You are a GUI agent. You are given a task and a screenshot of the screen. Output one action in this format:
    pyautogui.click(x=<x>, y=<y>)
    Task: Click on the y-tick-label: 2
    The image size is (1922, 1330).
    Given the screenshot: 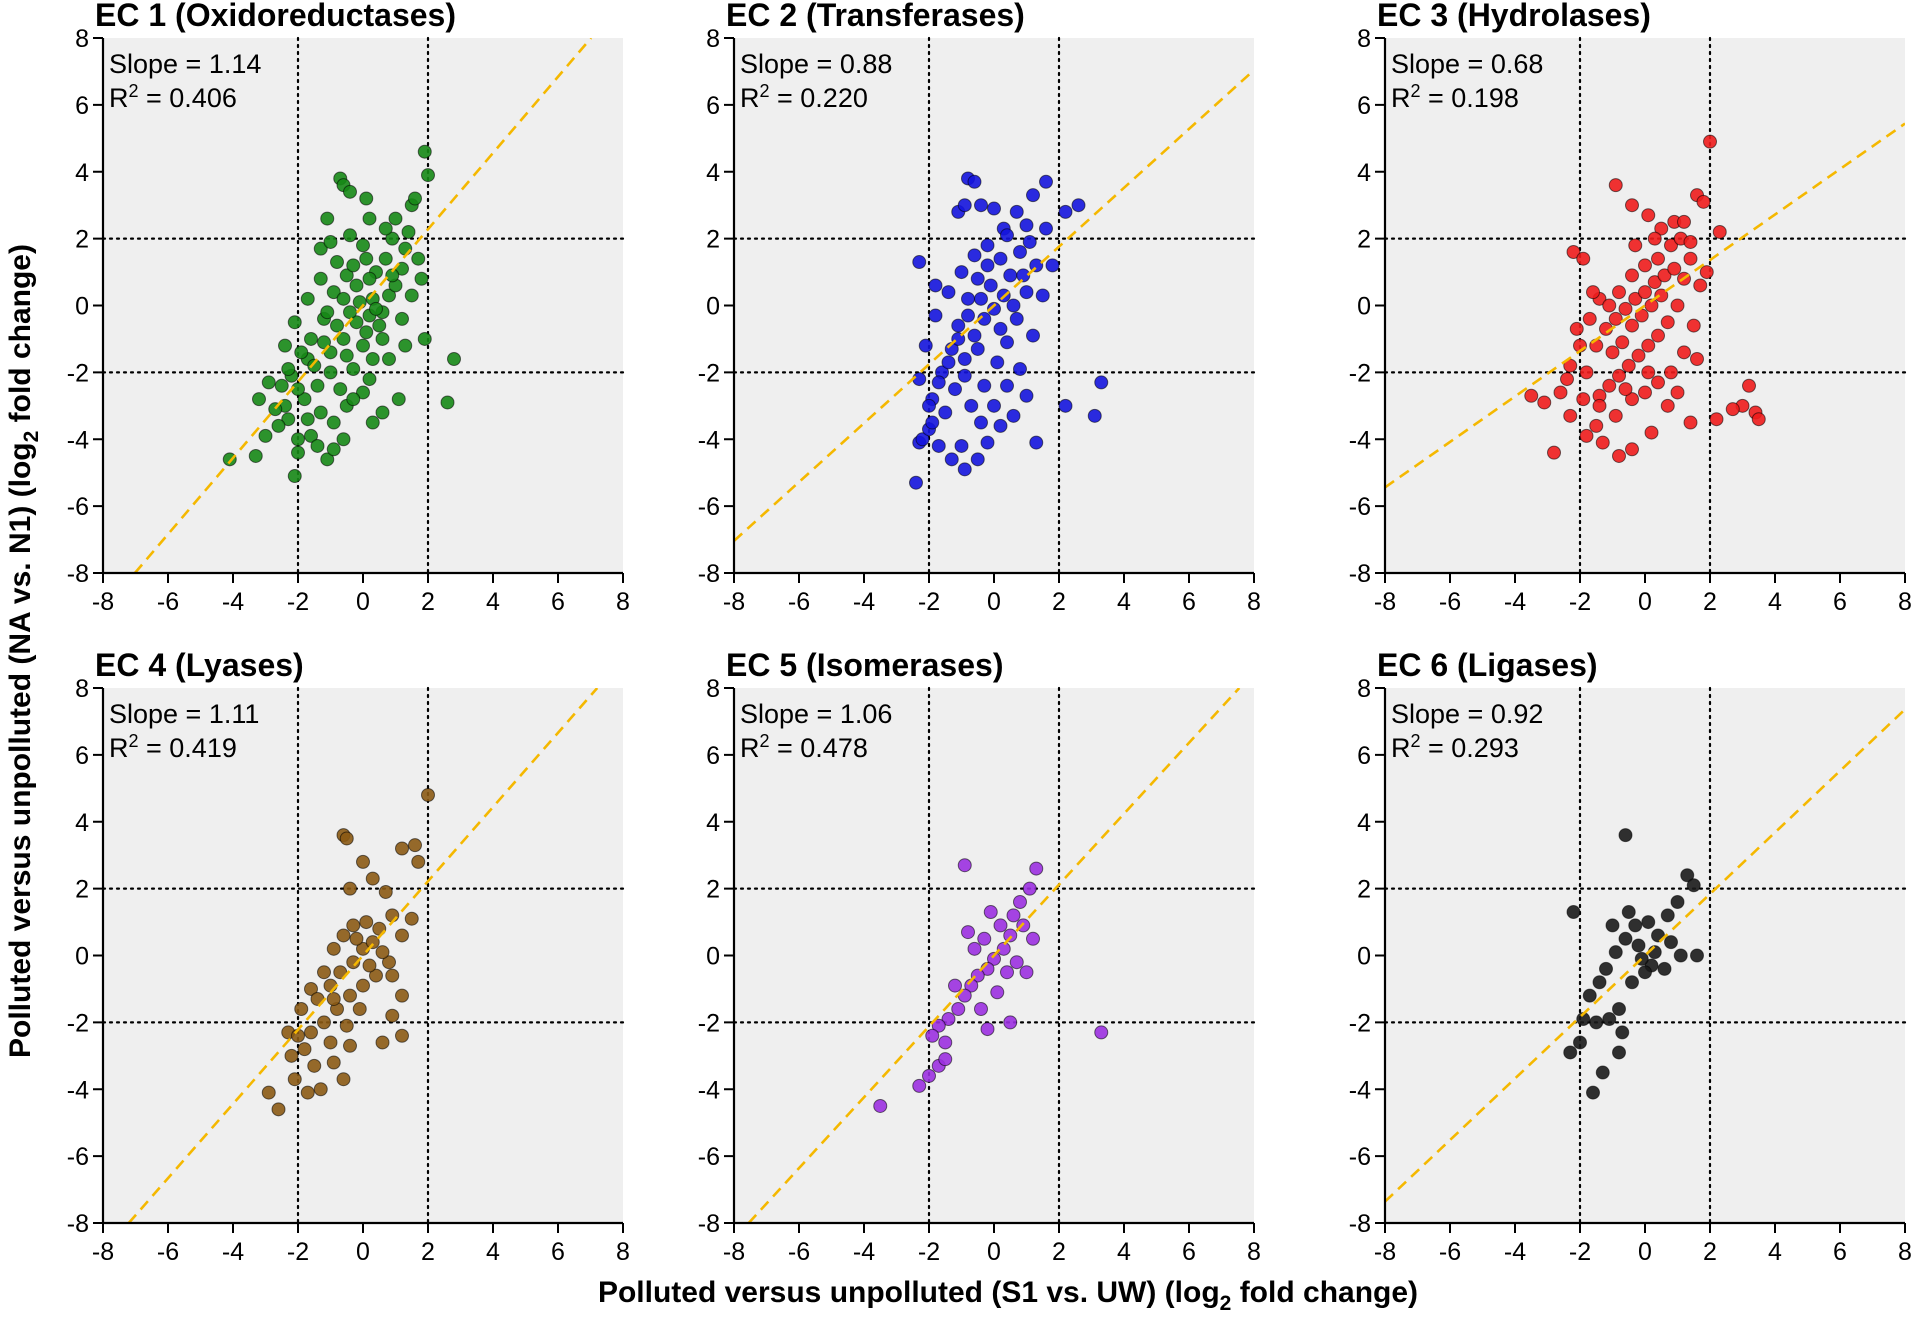 What is the action you would take?
    pyautogui.click(x=713, y=890)
    